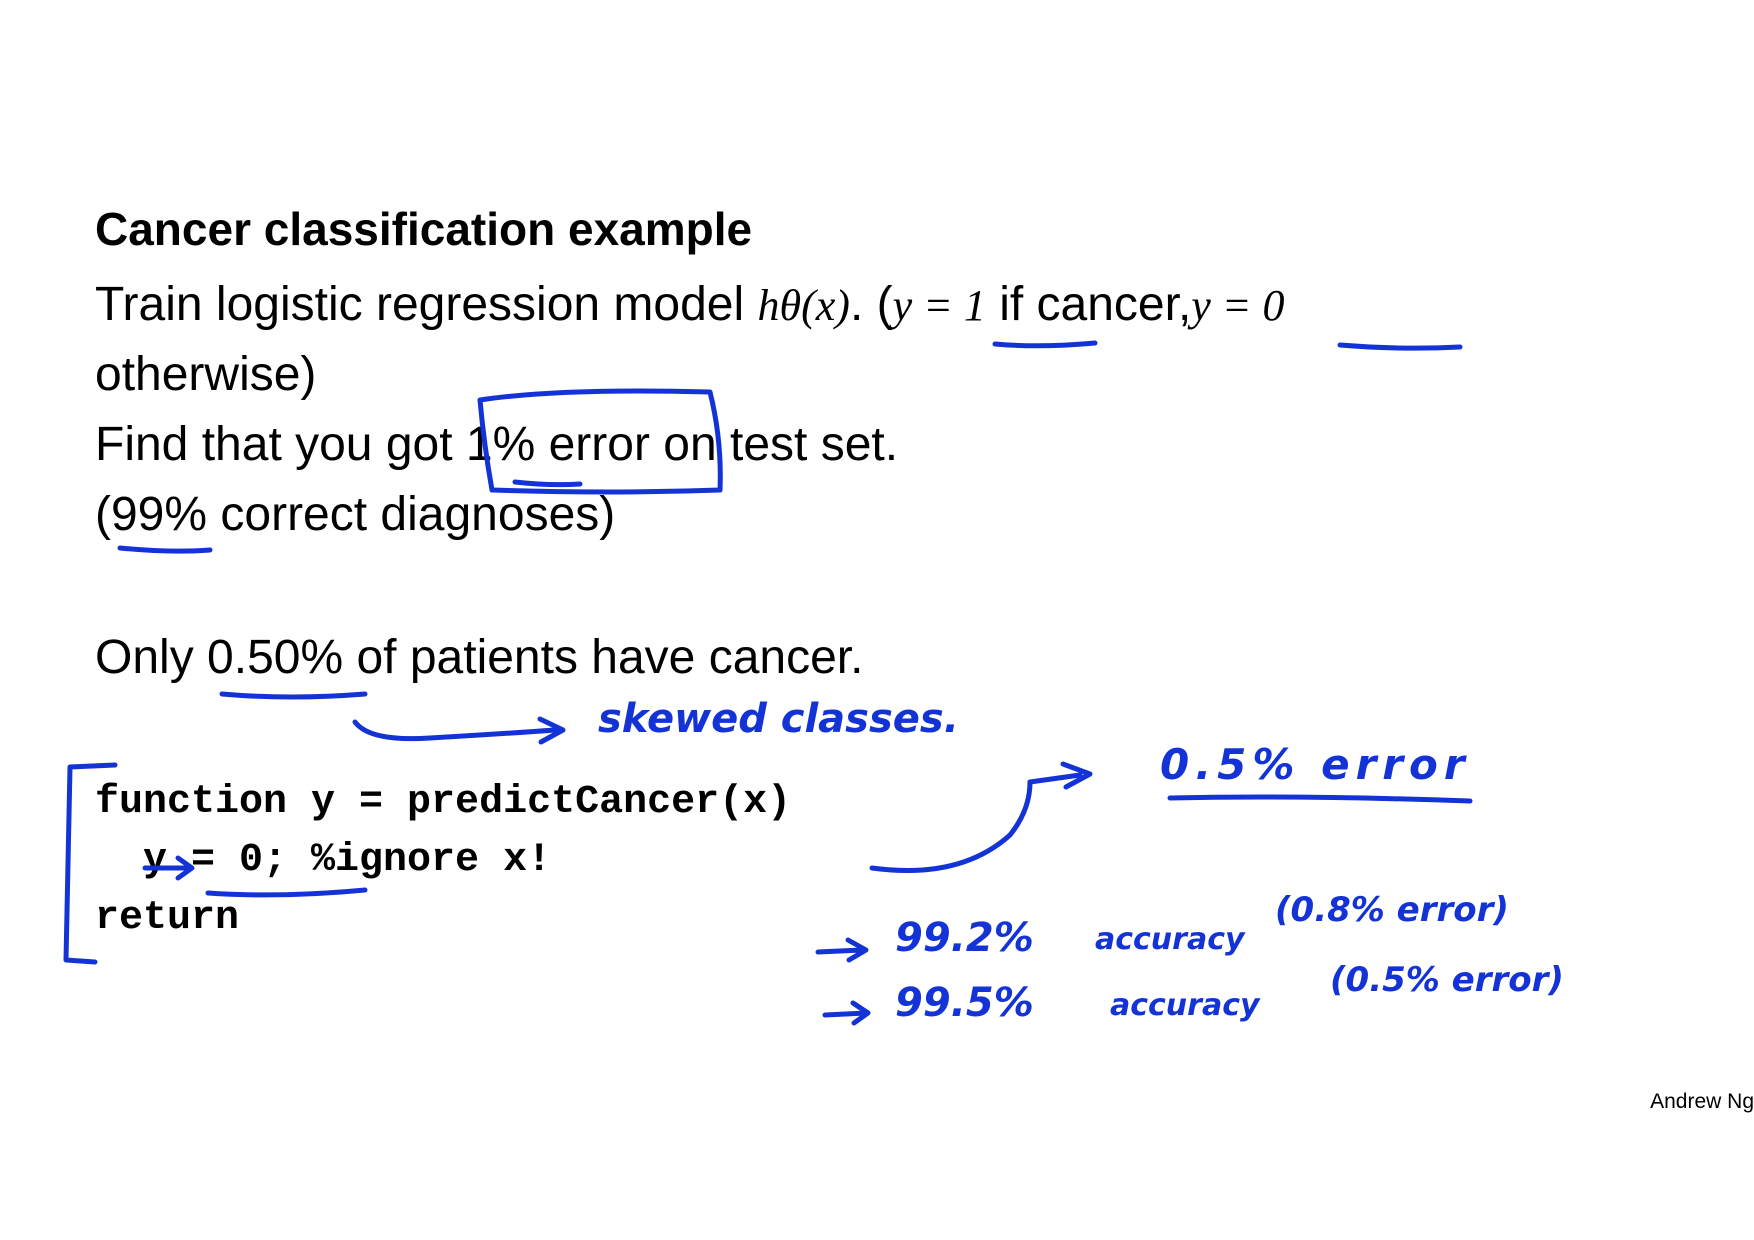  What do you see at coordinates (443, 802) in the screenshot?
I see `code-line-1: function y = predictCancer(x)` at bounding box center [443, 802].